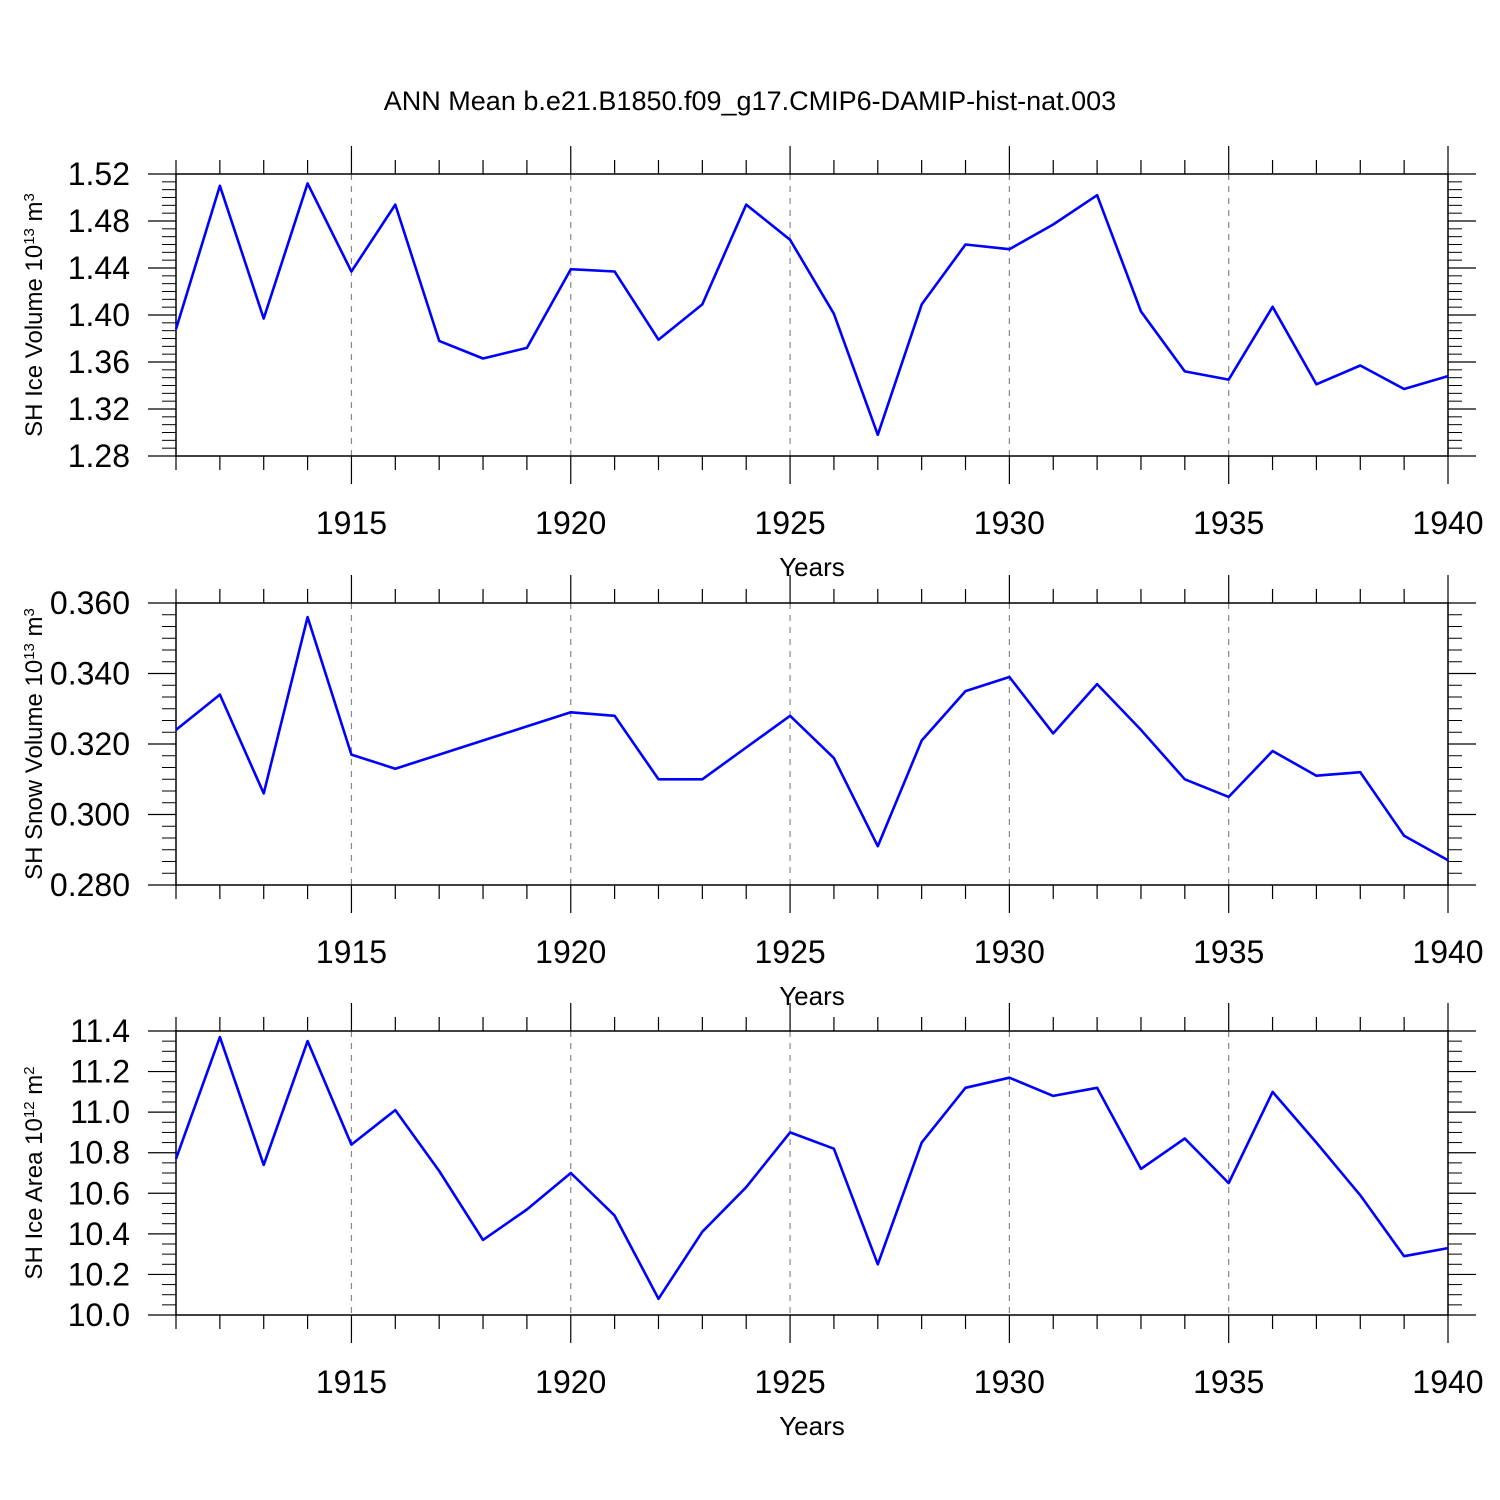 The image size is (1500, 1500). I want to click on y-tick-label: 0.320, so click(90, 744).